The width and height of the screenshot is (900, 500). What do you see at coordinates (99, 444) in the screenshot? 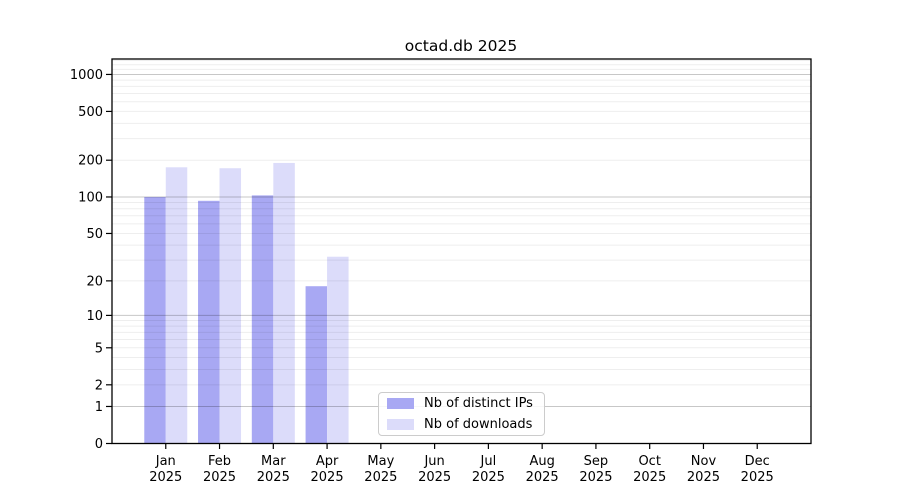
I see `y-tick-label: 0` at bounding box center [99, 444].